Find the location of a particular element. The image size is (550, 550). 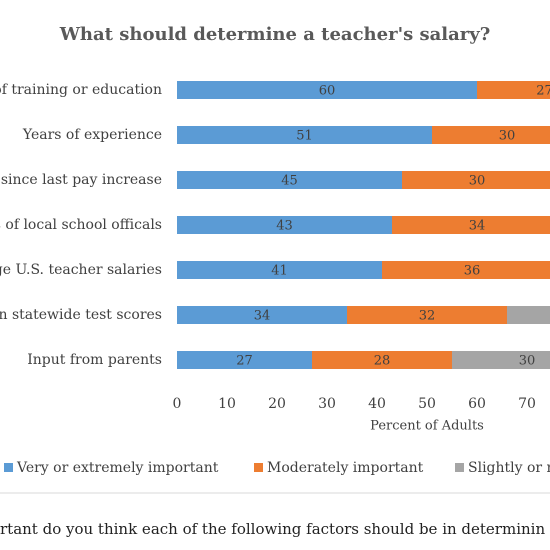

x-tick-label: 50 is located at coordinates (427, 404).